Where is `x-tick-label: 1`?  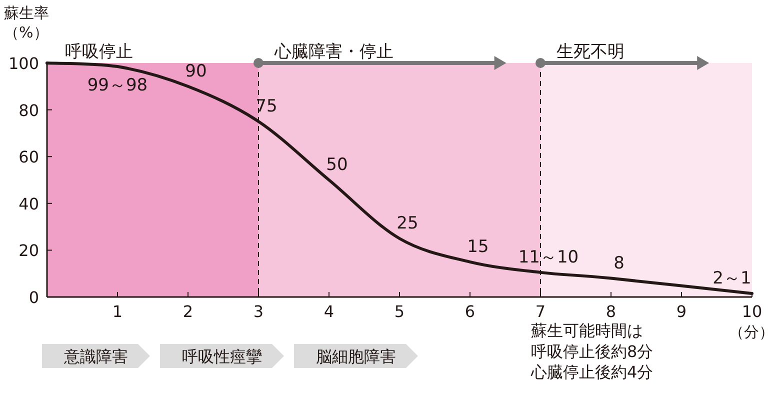 x-tick-label: 1 is located at coordinates (117, 311).